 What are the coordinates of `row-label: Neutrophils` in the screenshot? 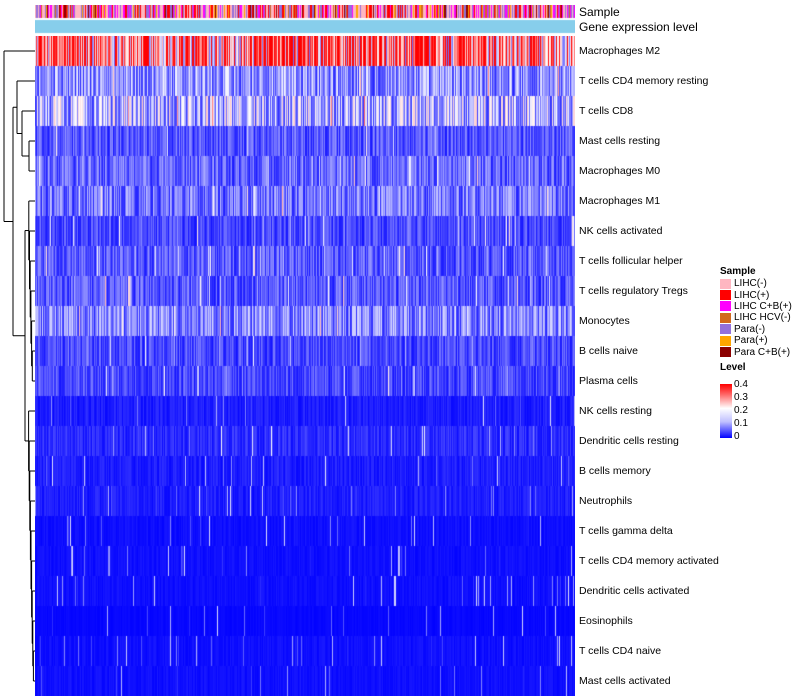 It's located at (606, 501).